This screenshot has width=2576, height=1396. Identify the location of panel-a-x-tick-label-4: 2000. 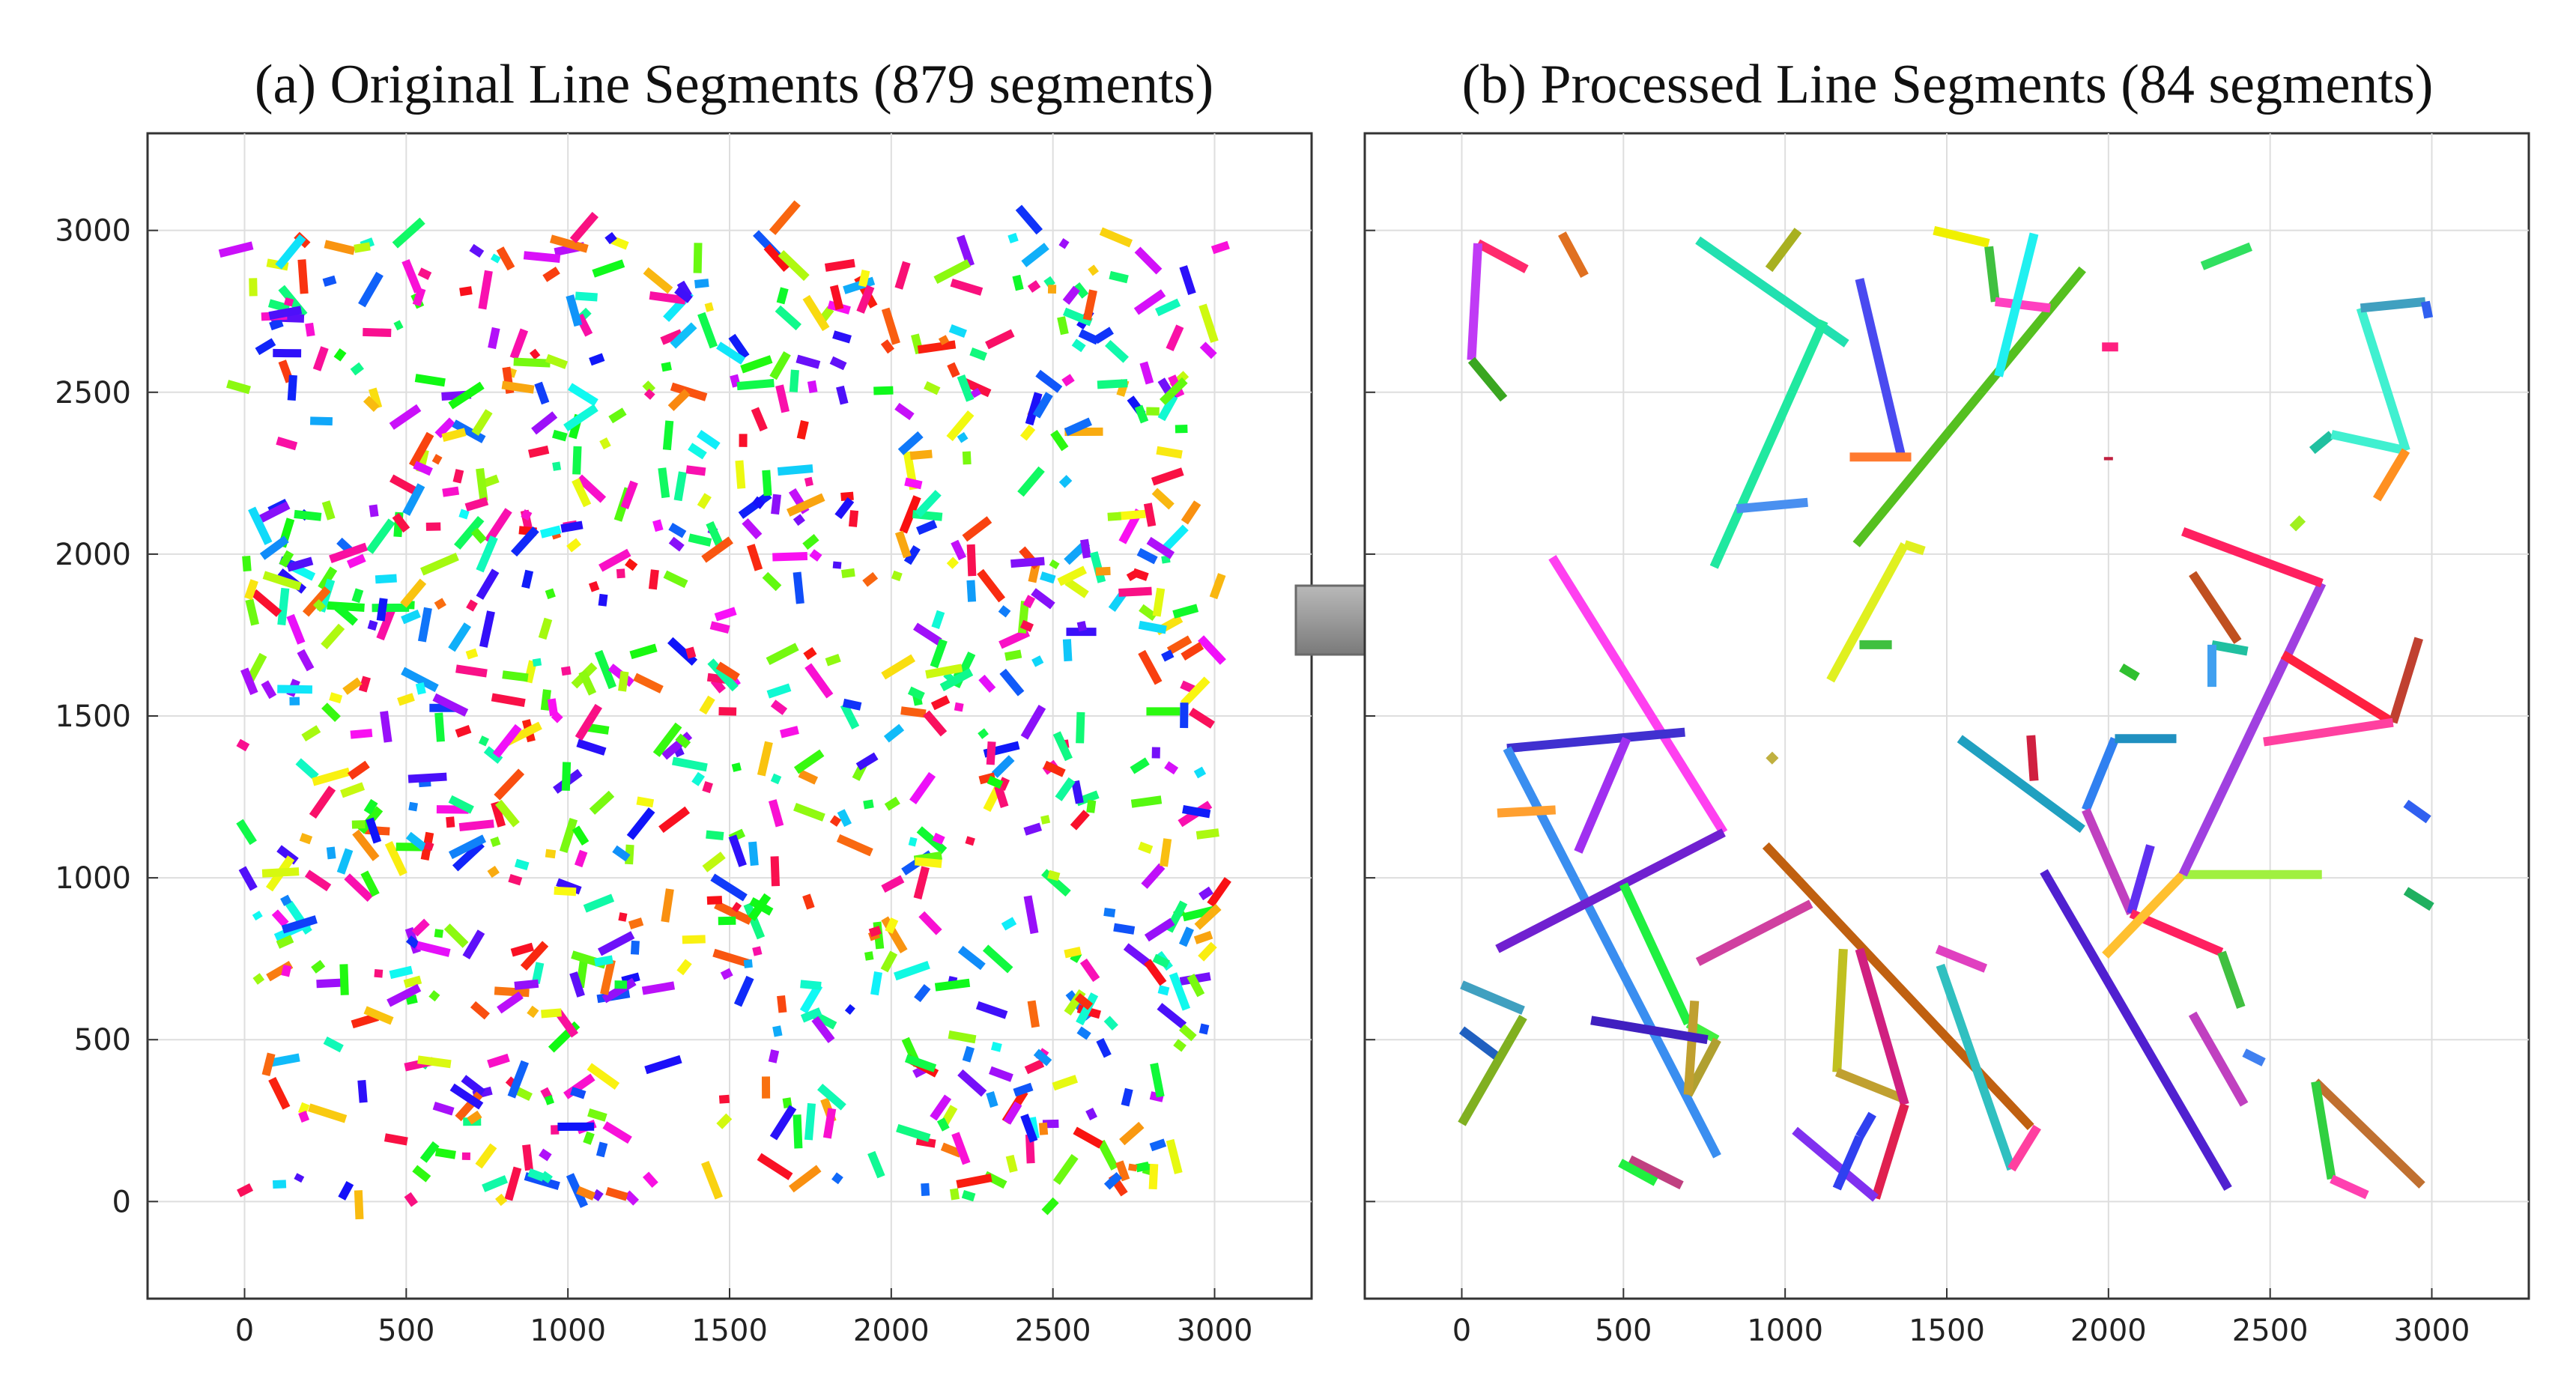
(891, 1331).